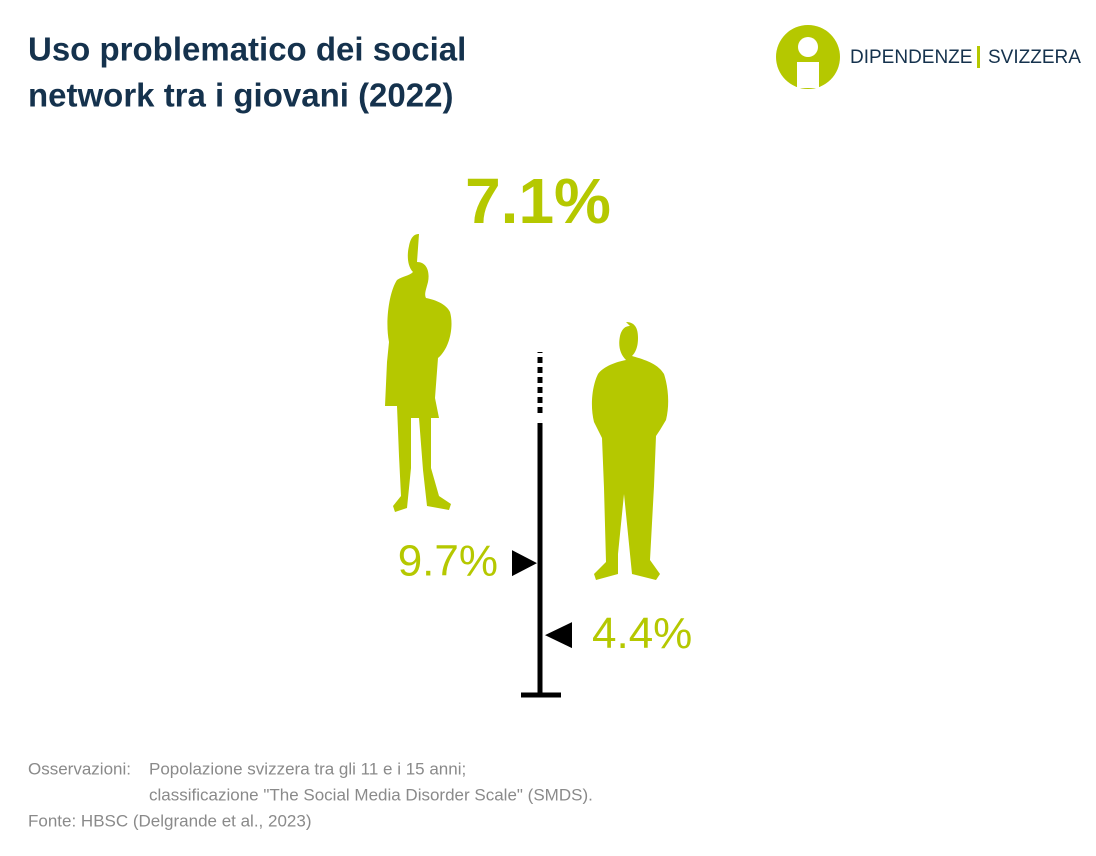  I want to click on value-label: 4.4%, so click(642, 633).